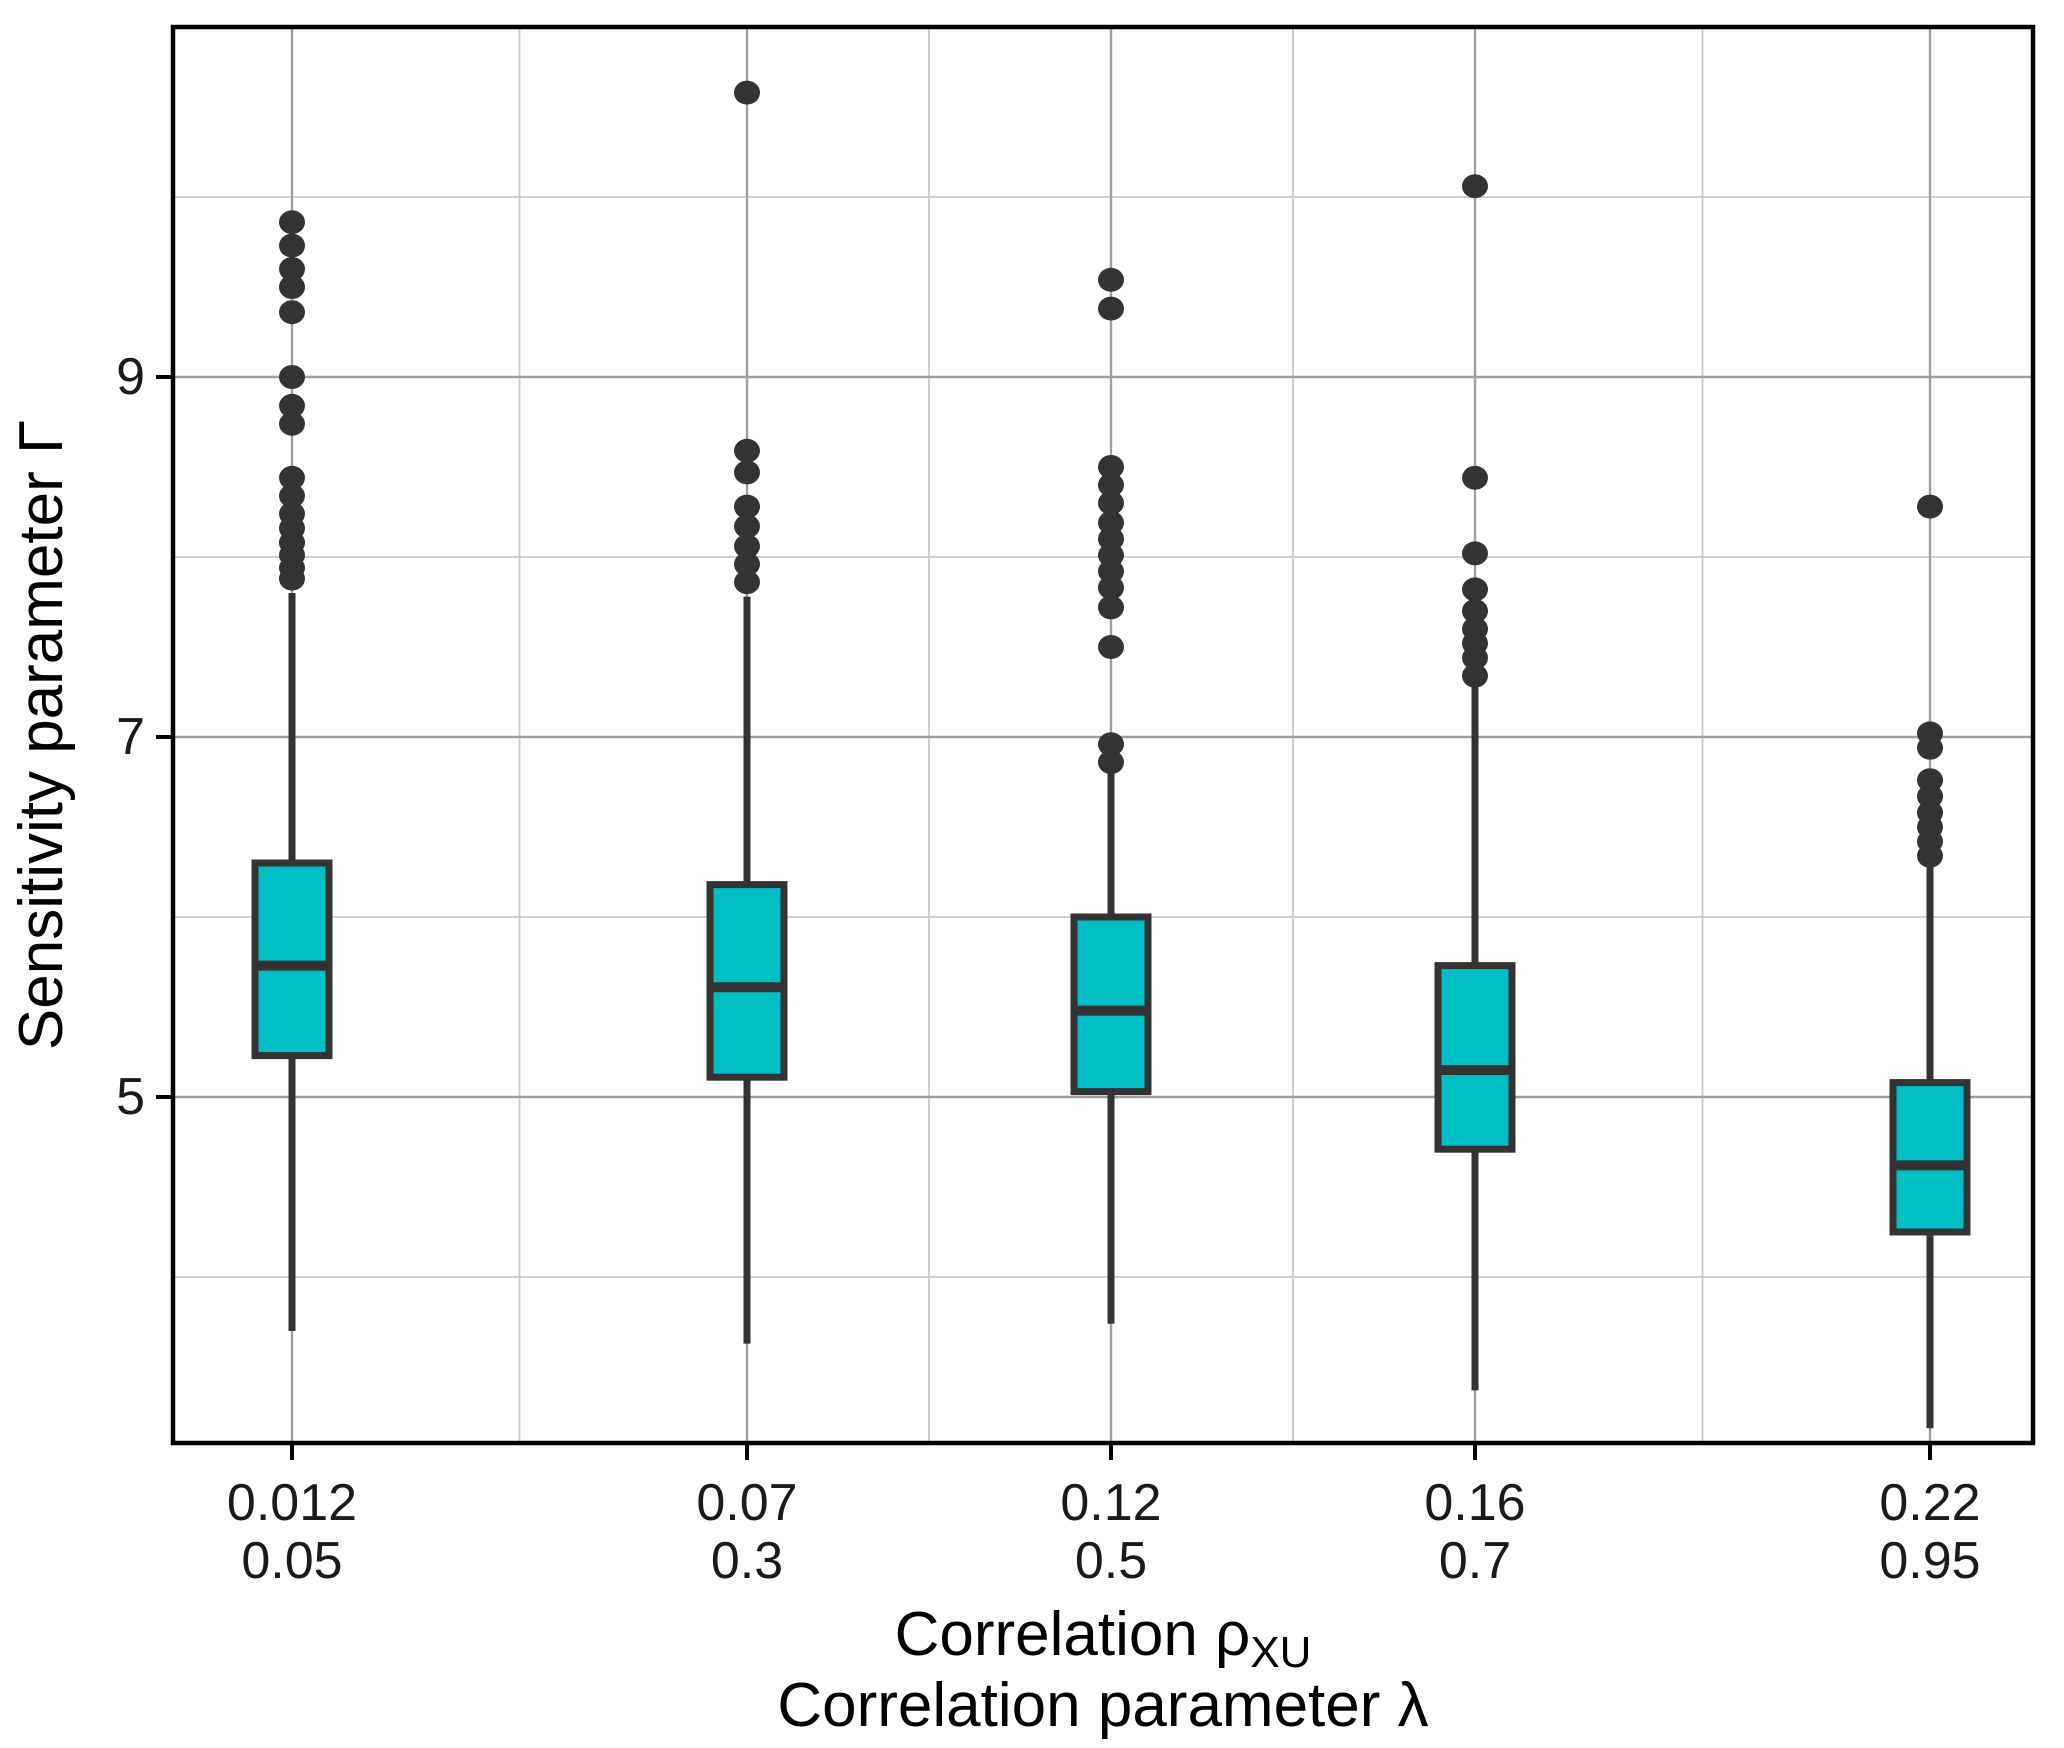 The image size is (2064, 1748). I want to click on x-tick-label-rho: 0.07, so click(746, 1503).